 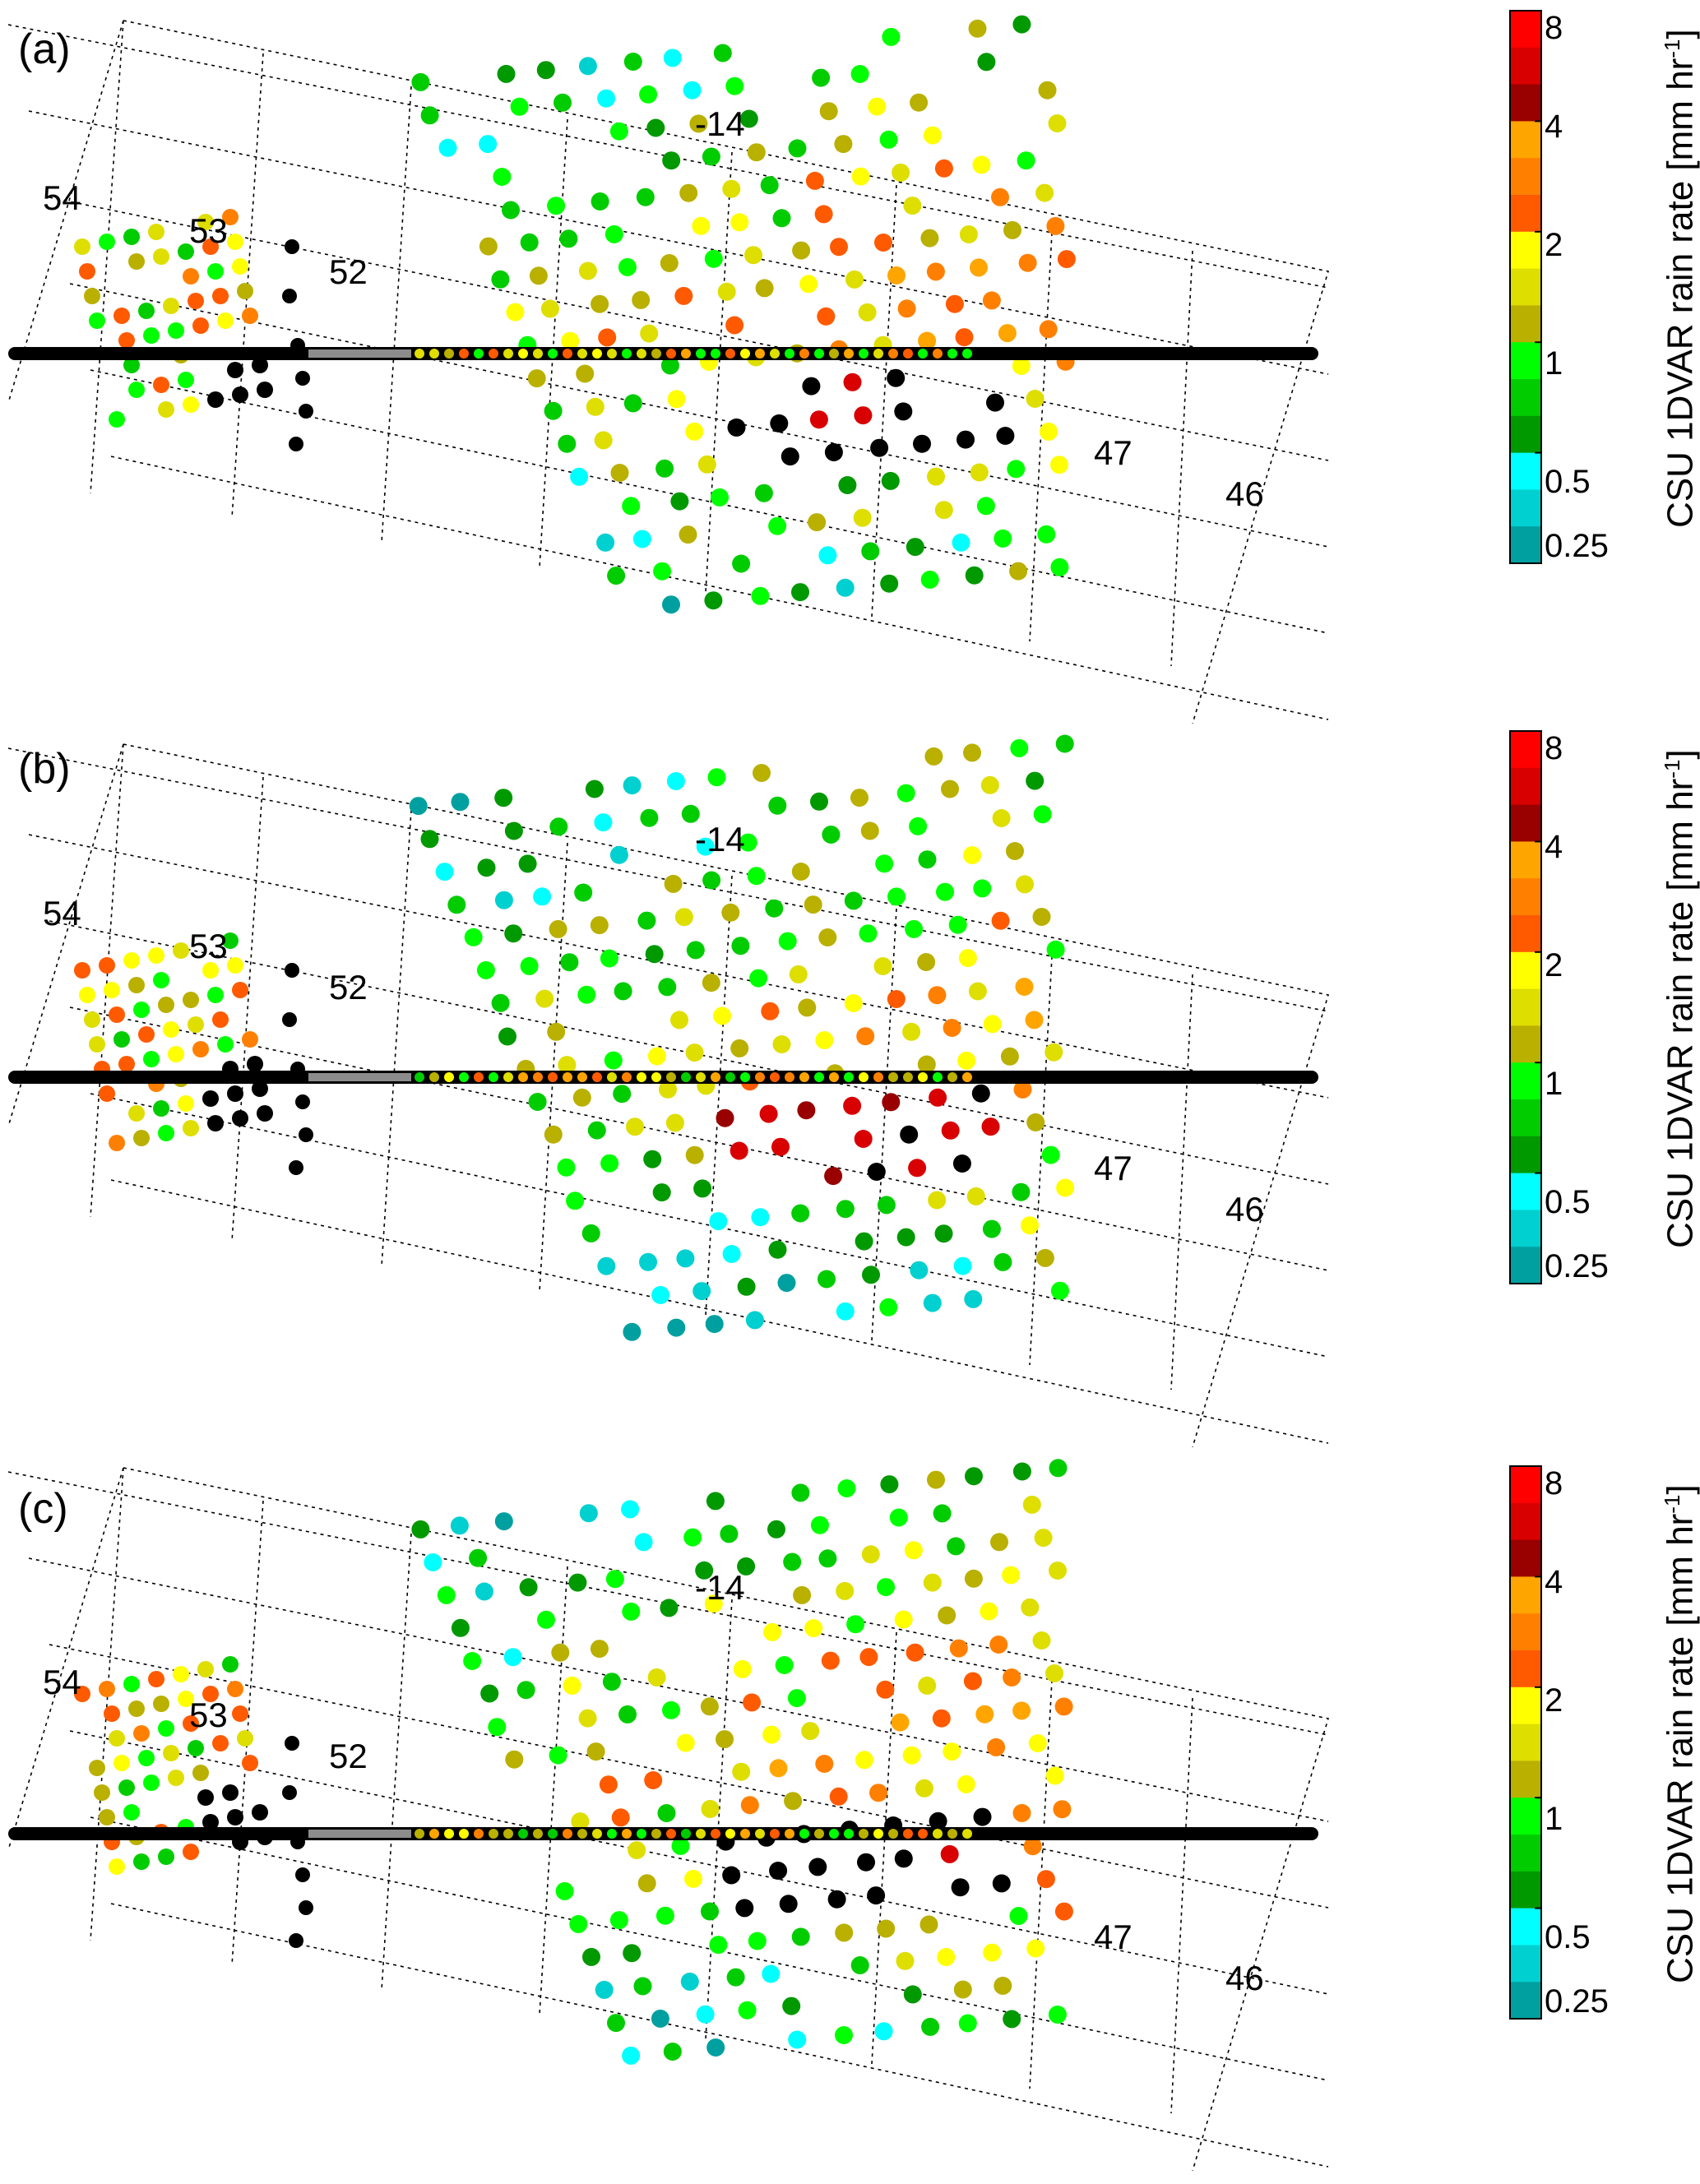 I want to click on colorbar-tick-label: 1, so click(x=1554, y=1819).